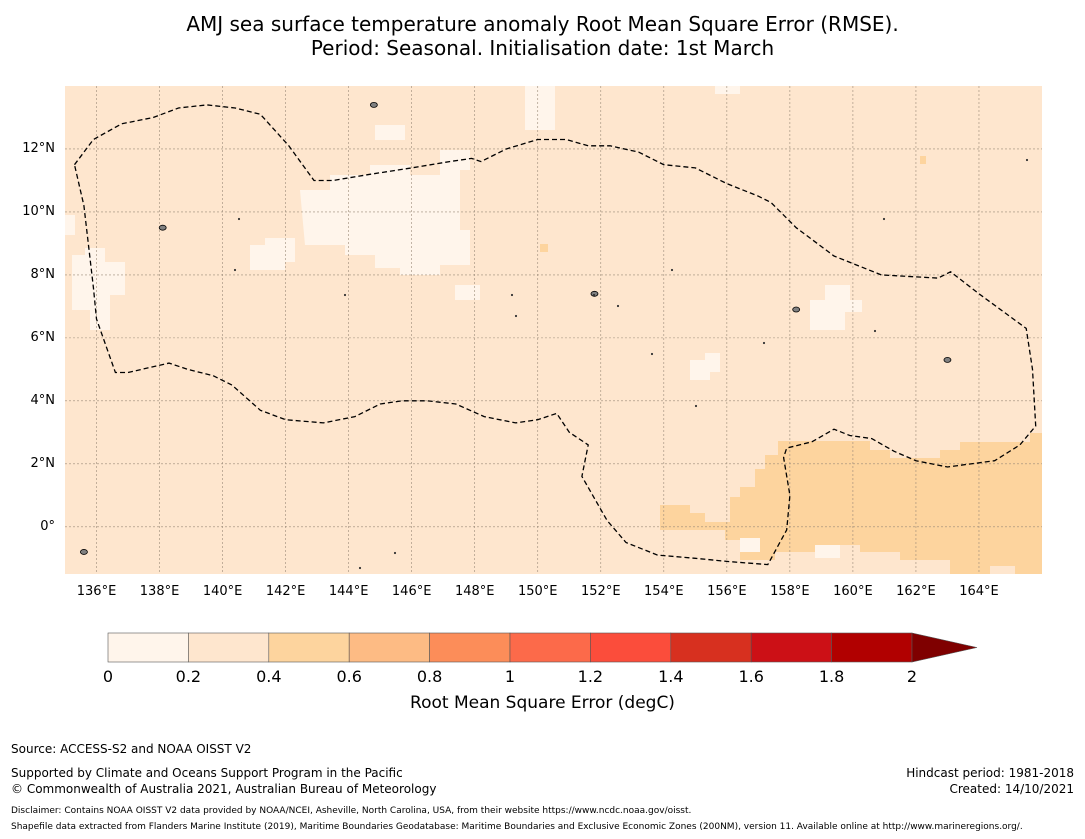  I want to click on latitude-label: 12°N, so click(38, 148).